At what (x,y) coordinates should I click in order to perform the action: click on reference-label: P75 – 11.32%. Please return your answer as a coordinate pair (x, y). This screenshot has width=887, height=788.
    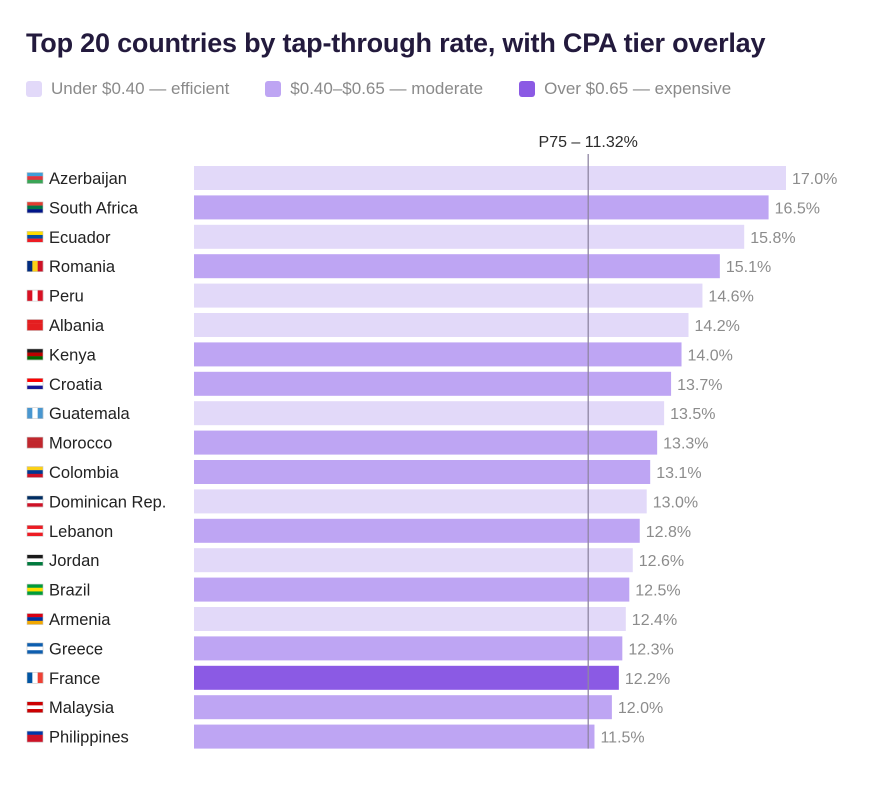
    Looking at the image, I should click on (588, 142).